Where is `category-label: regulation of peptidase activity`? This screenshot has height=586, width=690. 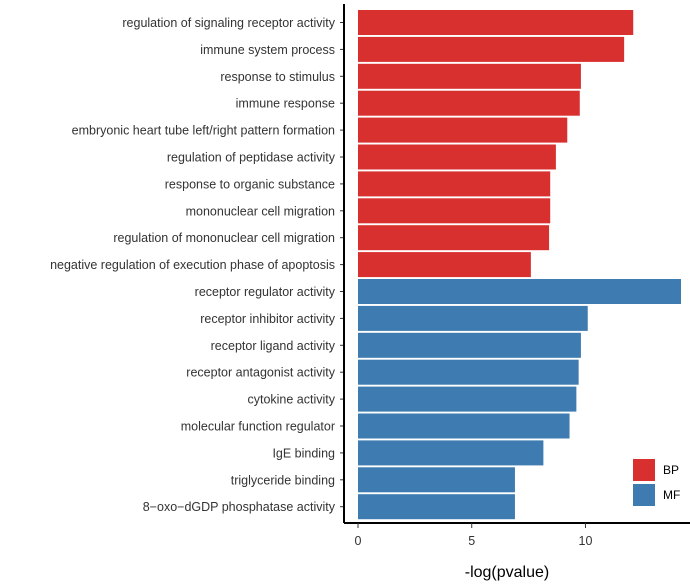 category-label: regulation of peptidase activity is located at coordinates (251, 158).